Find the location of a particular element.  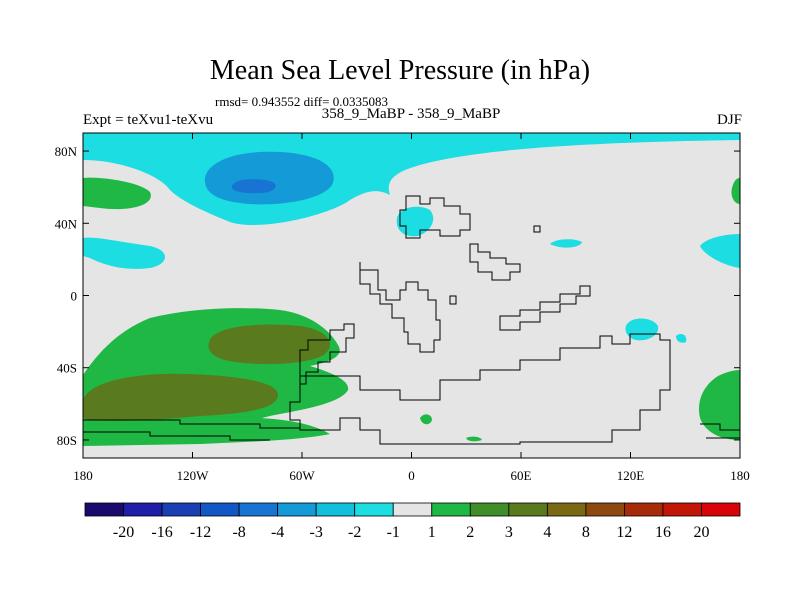

contour-blue-core is located at coordinates (269, 178).